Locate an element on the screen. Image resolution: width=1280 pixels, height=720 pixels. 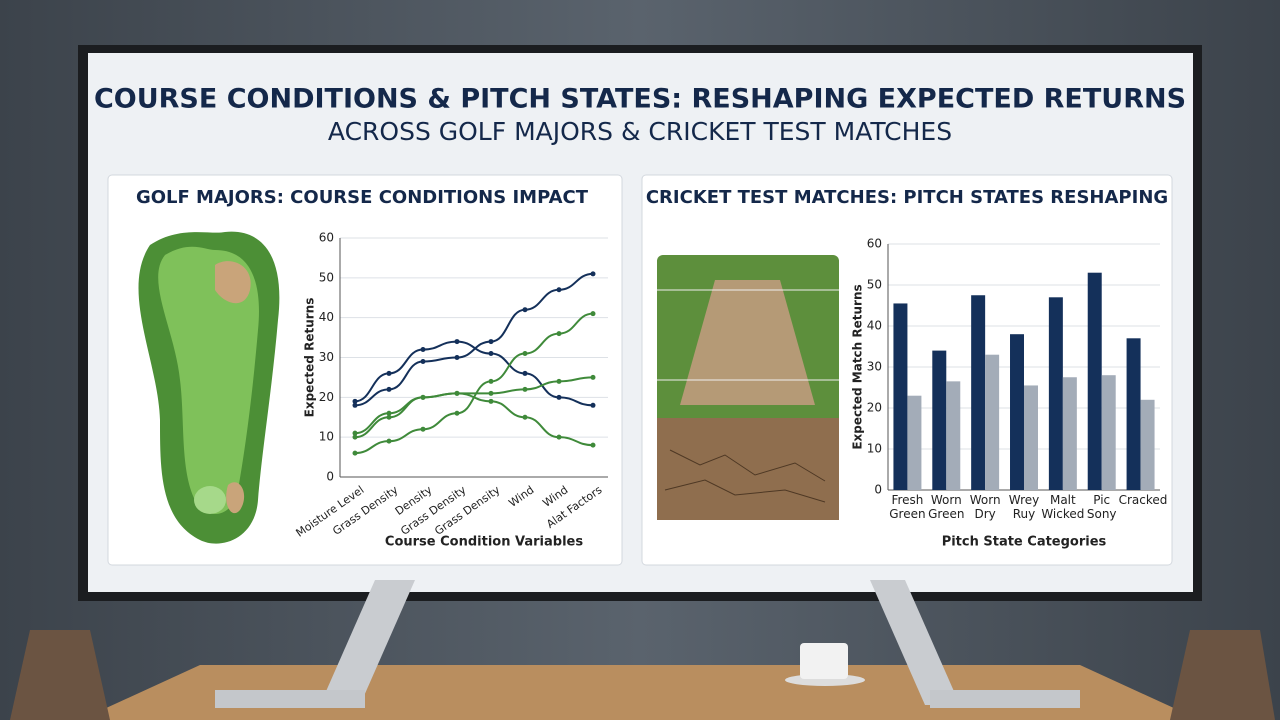
x-tick-label: Wrey Ruy is located at coordinates (1024, 507).